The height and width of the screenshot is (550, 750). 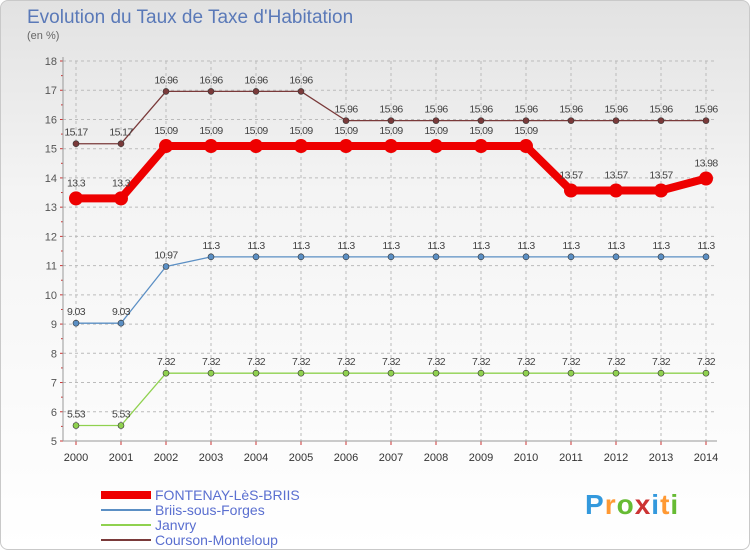 I want to click on logo-letter: P, so click(x=595, y=504).